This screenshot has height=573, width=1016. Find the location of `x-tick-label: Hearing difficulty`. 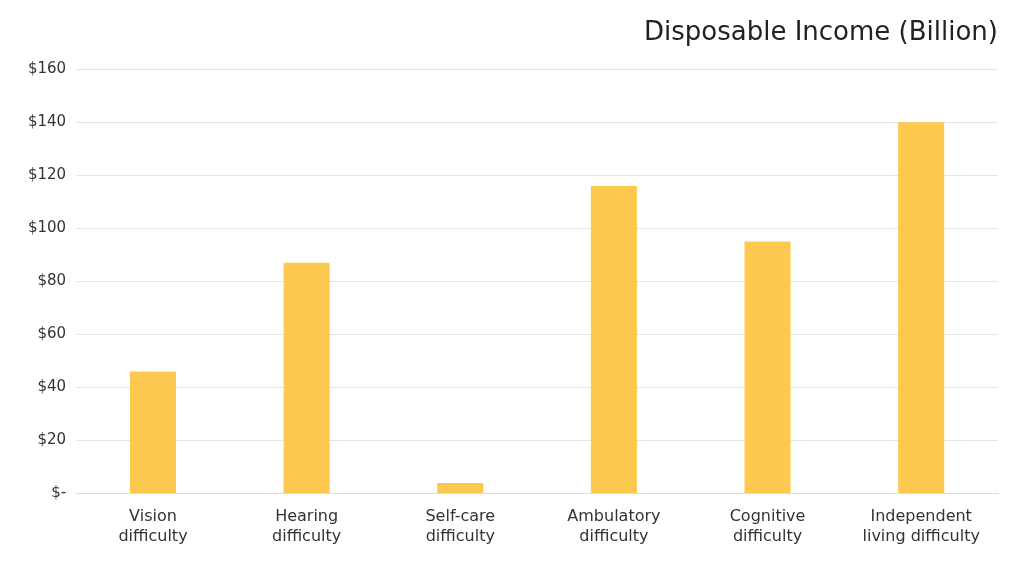

x-tick-label: Hearing difficulty is located at coordinates (307, 525).